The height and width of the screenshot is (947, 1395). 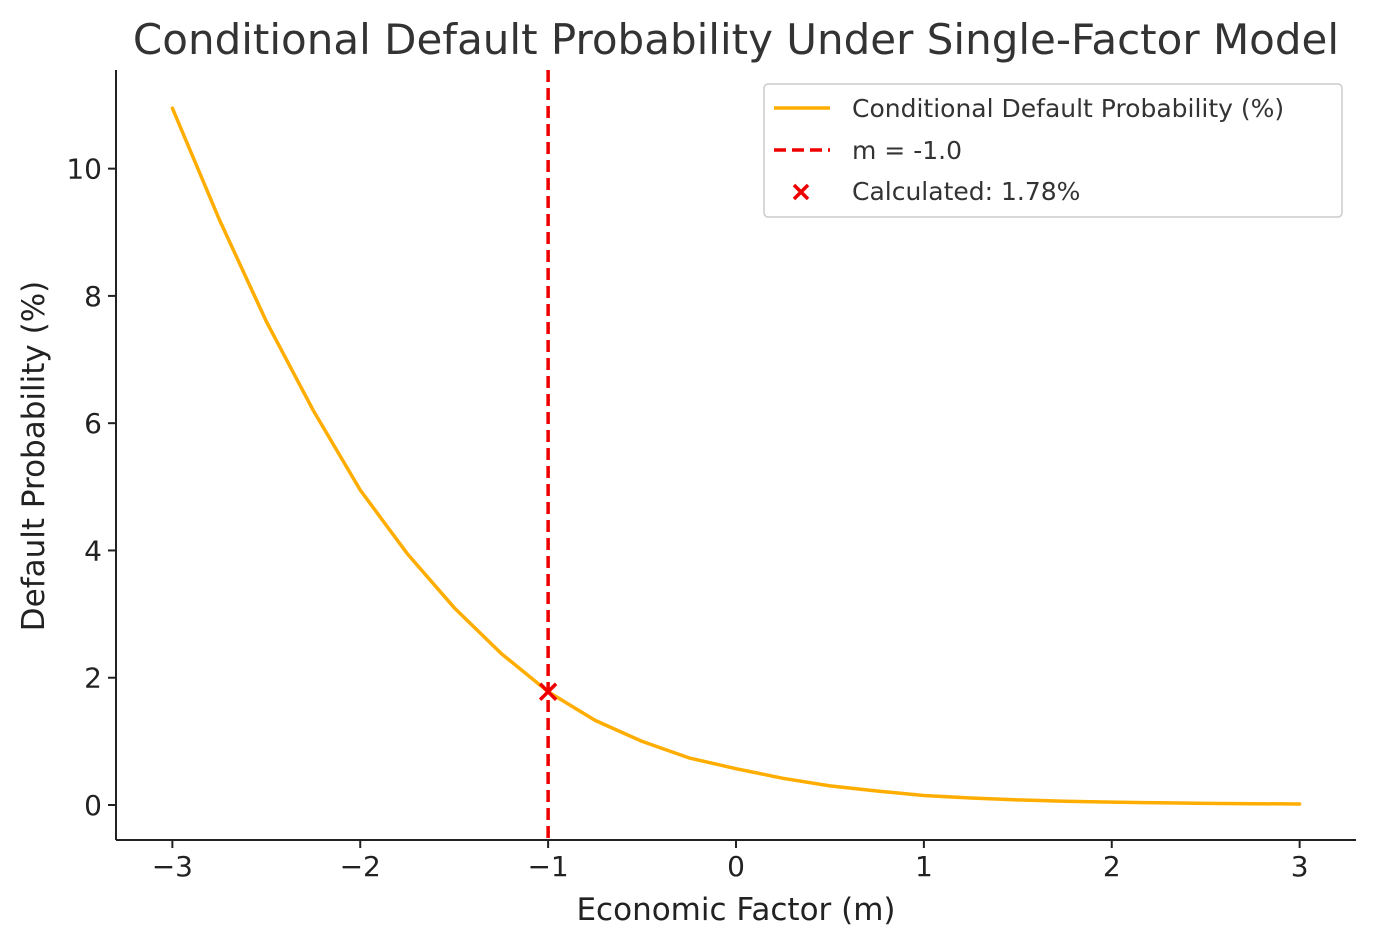 I want to click on x-tick-label: −1, so click(x=547, y=866).